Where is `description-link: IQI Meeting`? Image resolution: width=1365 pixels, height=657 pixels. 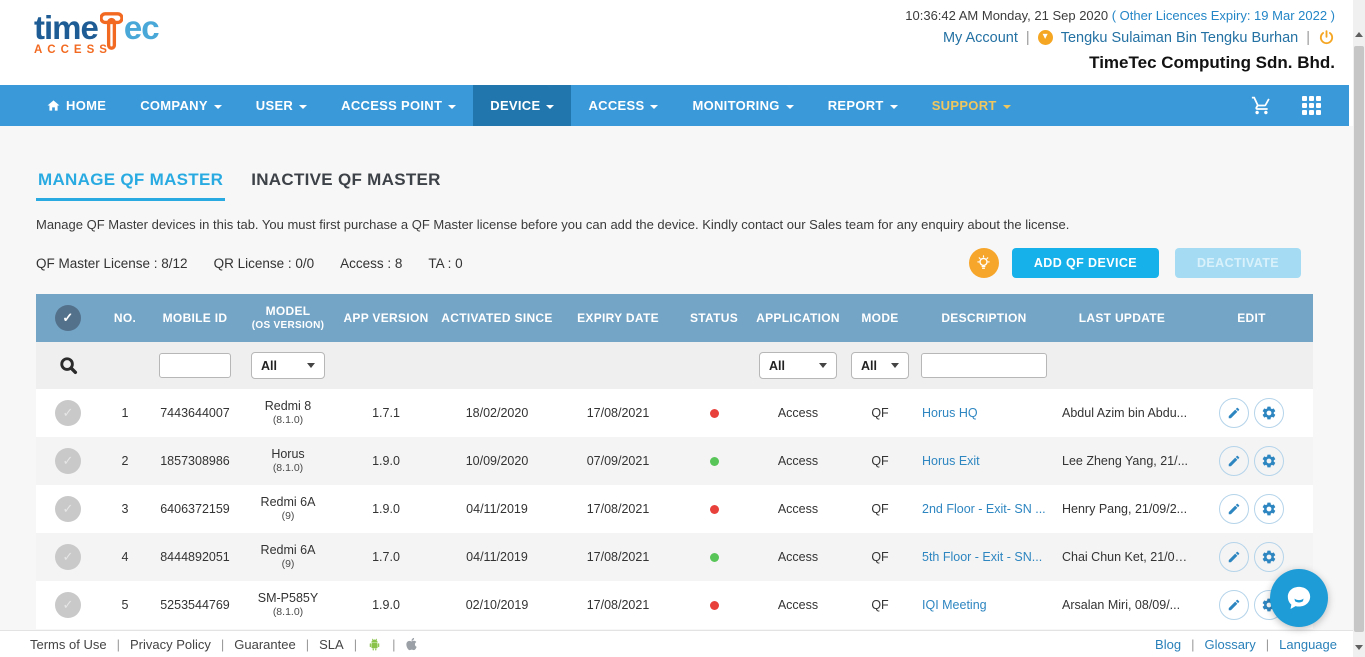 description-link: IQI Meeting is located at coordinates (954, 605).